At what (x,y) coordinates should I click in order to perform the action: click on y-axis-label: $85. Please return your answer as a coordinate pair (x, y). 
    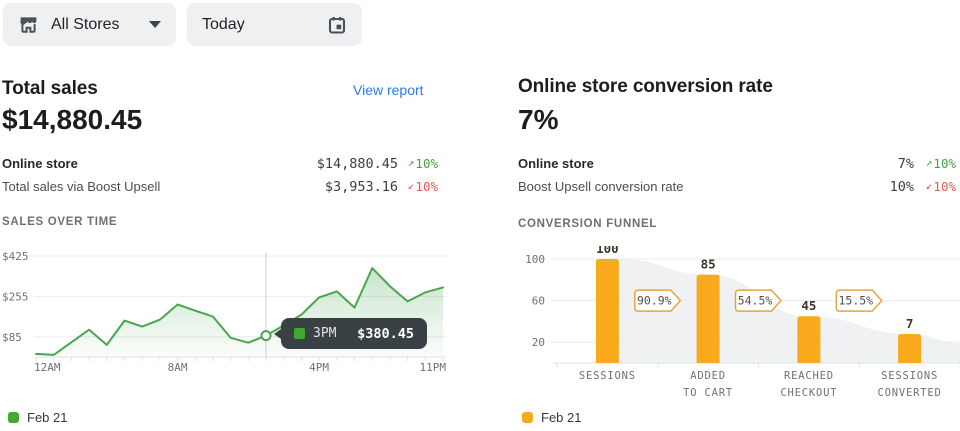
    Looking at the image, I should click on (12, 337).